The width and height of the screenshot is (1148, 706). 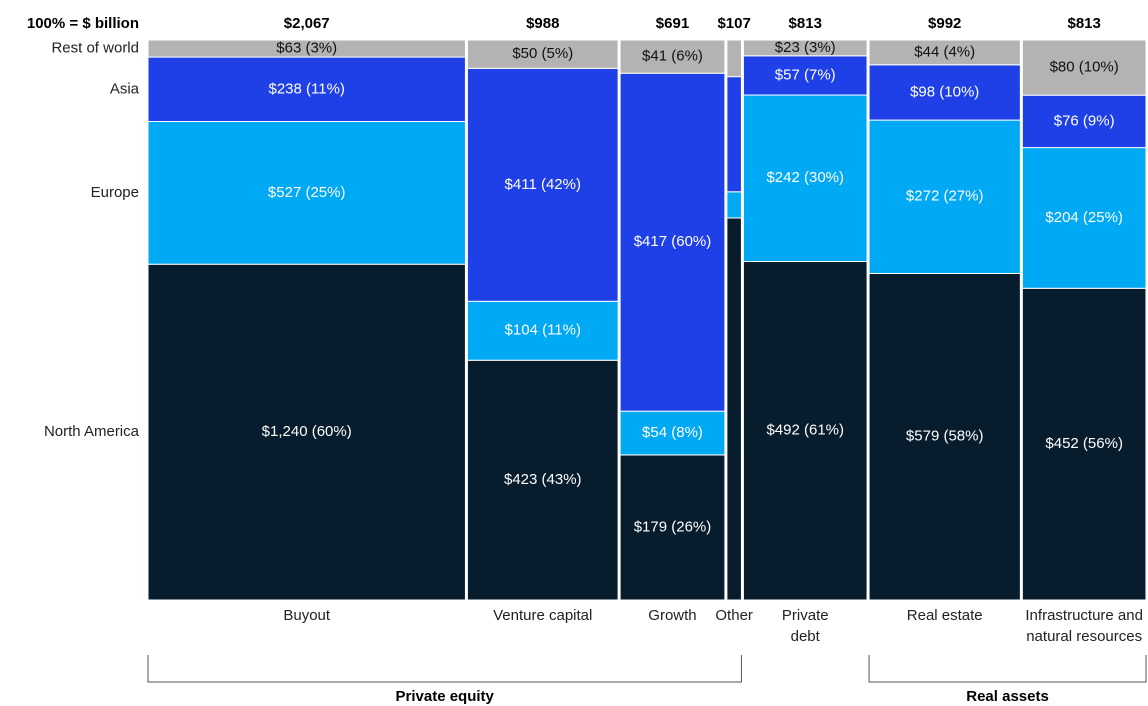 I want to click on group-label: Real assets, so click(x=1007, y=696).